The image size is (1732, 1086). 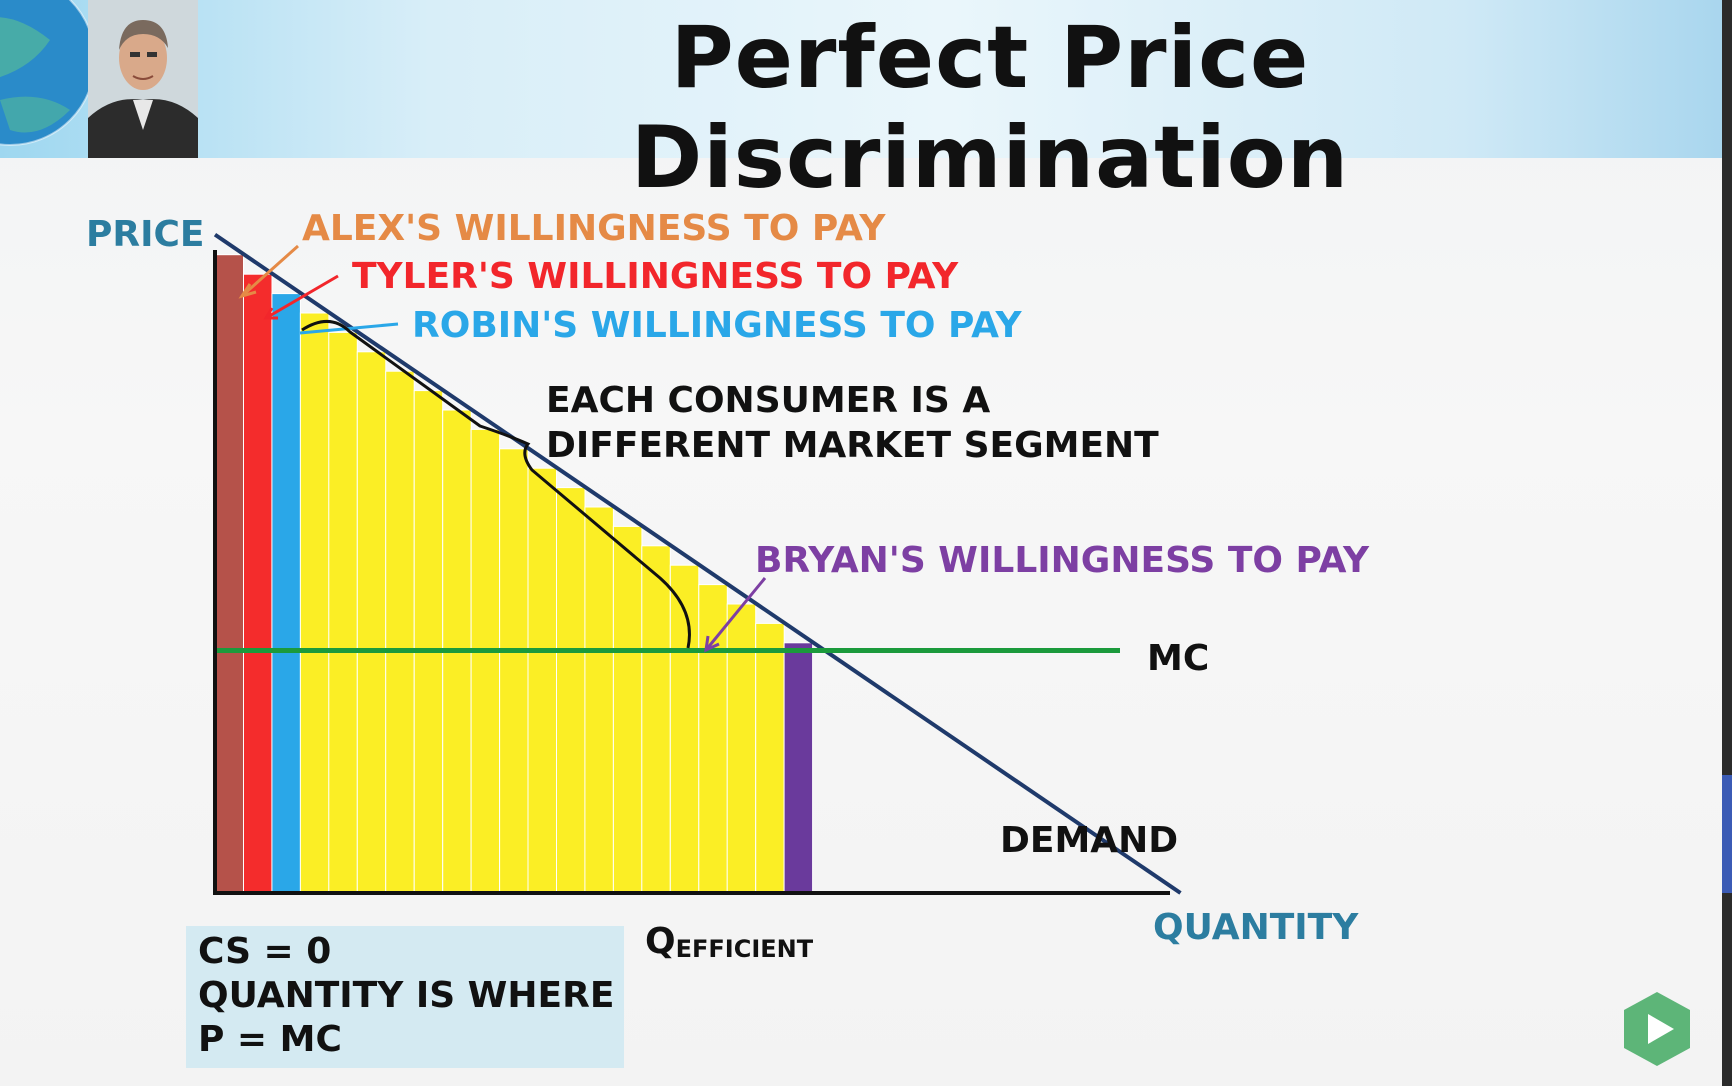 What do you see at coordinates (1178, 658) in the screenshot?
I see `mc-label: MC` at bounding box center [1178, 658].